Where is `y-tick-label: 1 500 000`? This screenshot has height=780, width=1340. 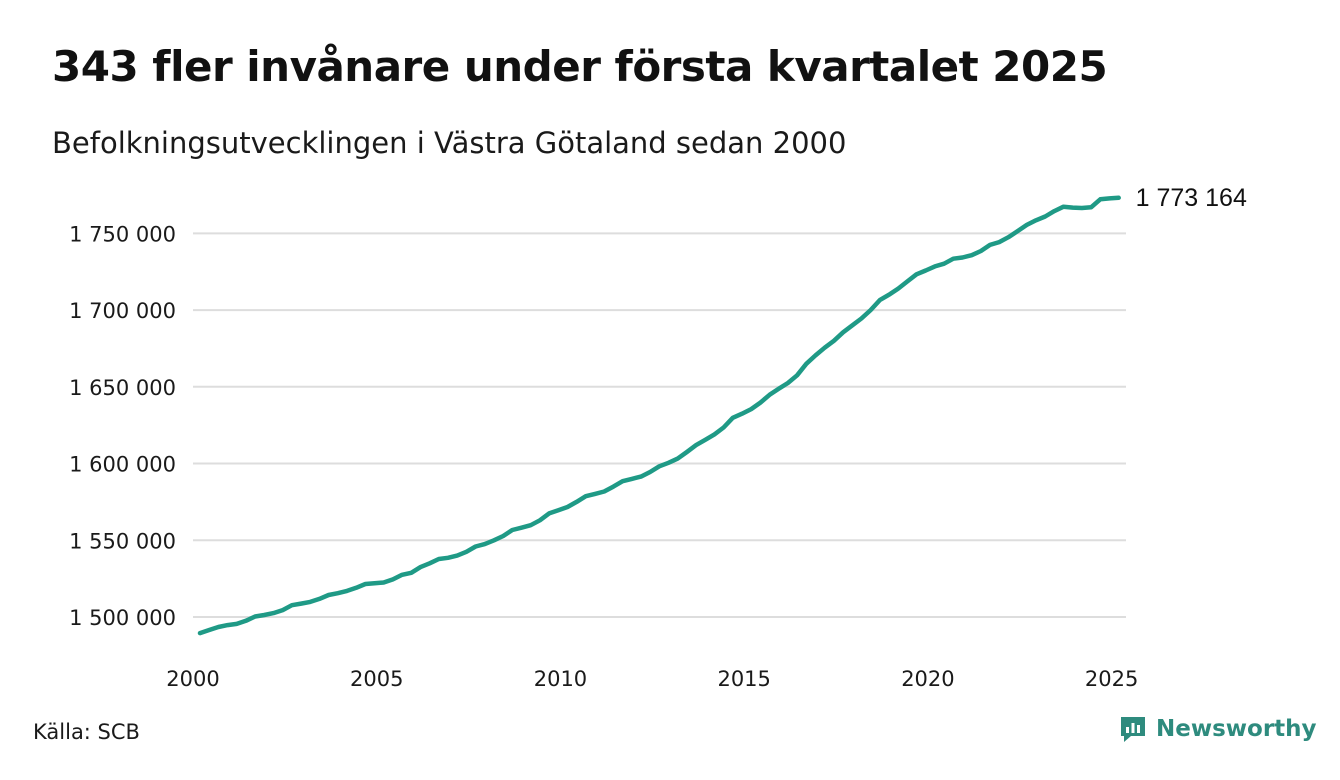 y-tick-label: 1 500 000 is located at coordinates (122, 618).